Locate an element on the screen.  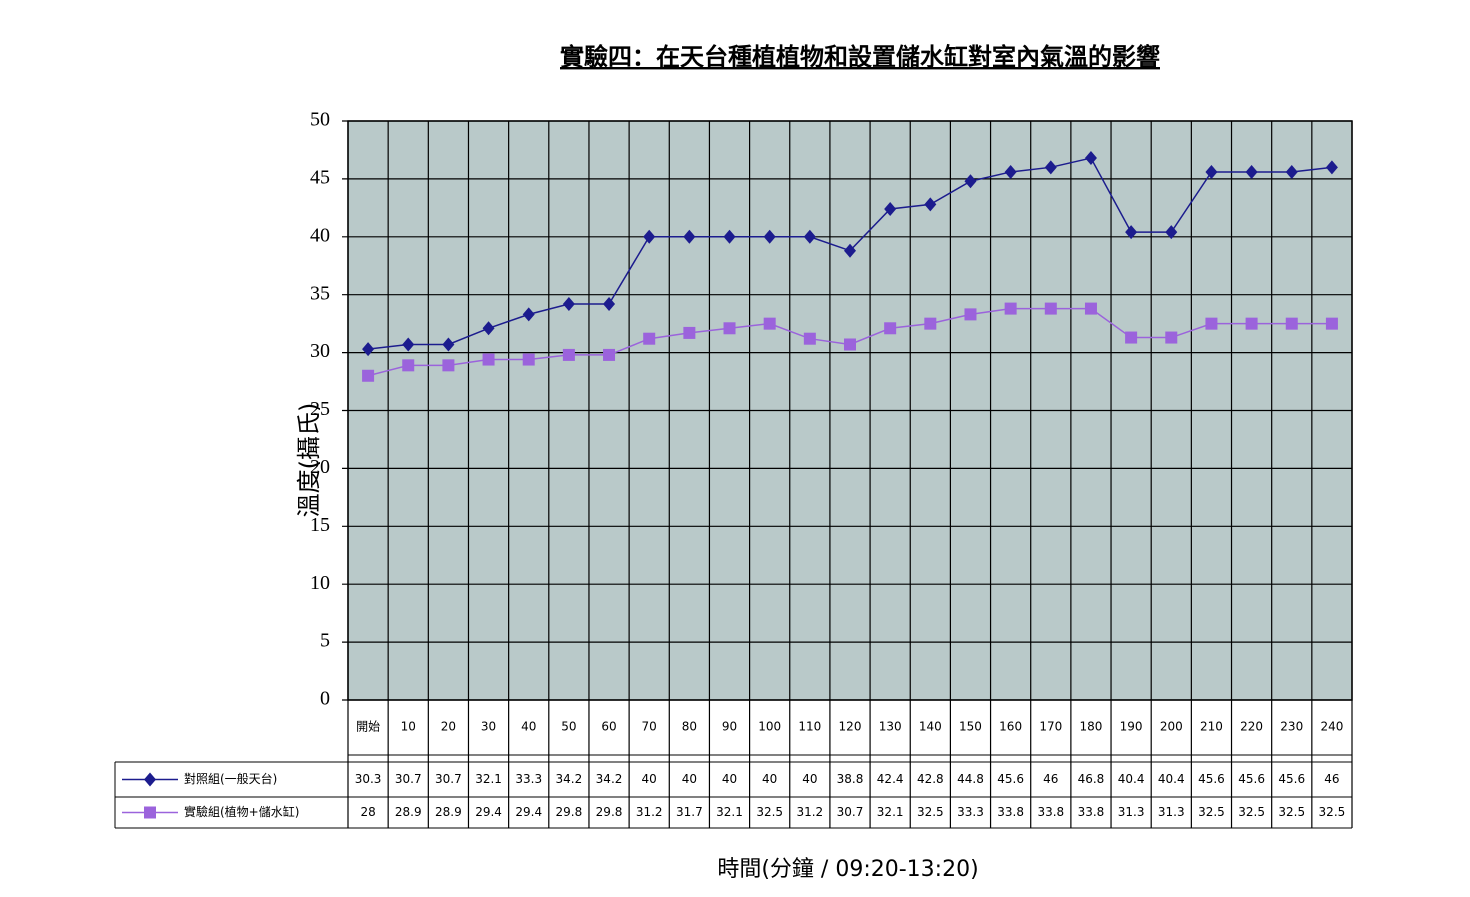
table-value: 42.8 is located at coordinates (930, 779).